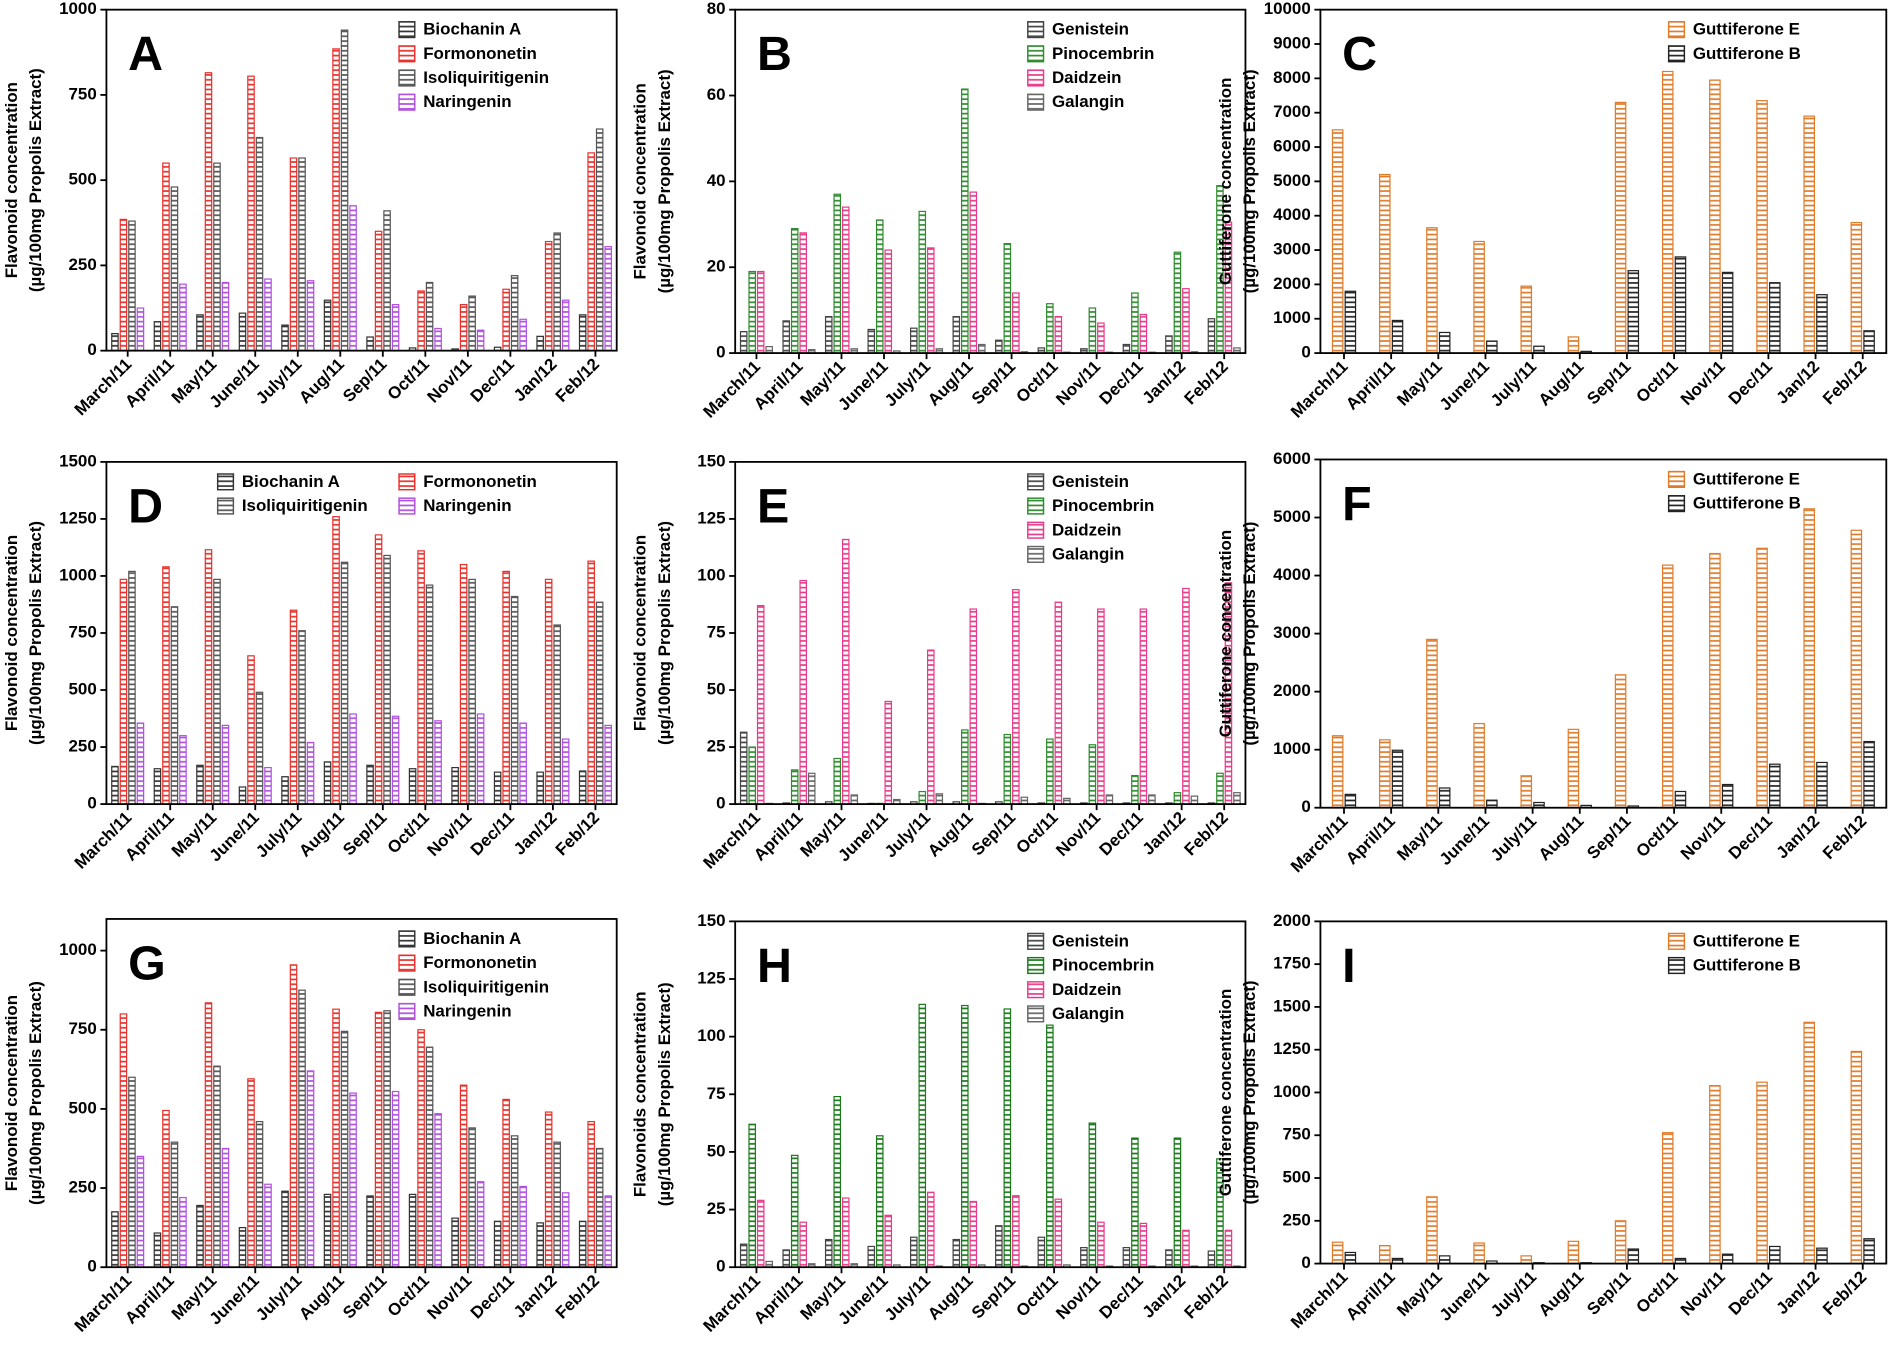  Describe the element at coordinates (716, 746) in the screenshot. I see `y-tick-label: 25` at that location.